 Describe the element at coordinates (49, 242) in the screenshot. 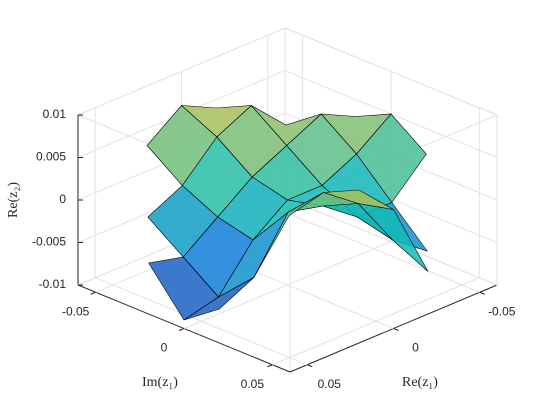

I see `z-tick-label: -0.005` at that location.